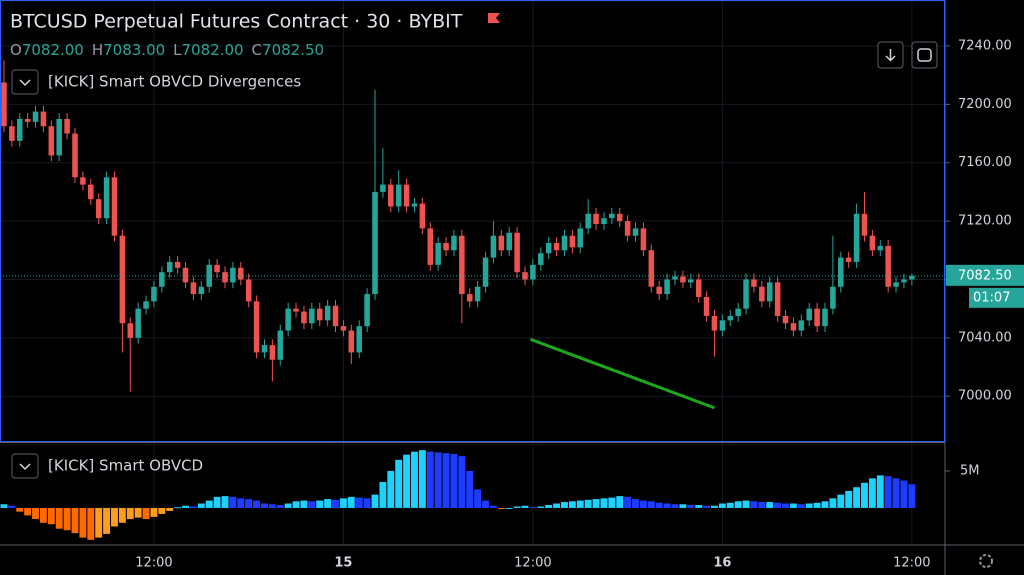 Image resolution: width=1024 pixels, height=575 pixels. Describe the element at coordinates (177, 50) in the screenshot. I see `ohlc-label: L` at that location.